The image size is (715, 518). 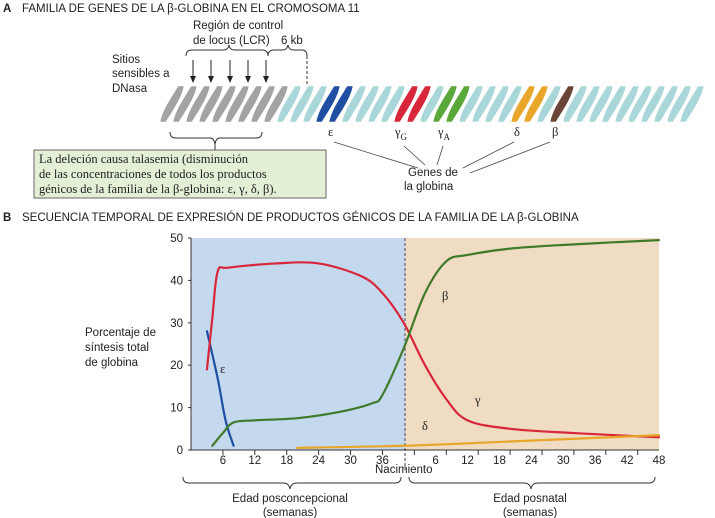 I want to click on y-tick-label: 30, so click(x=176, y=324).